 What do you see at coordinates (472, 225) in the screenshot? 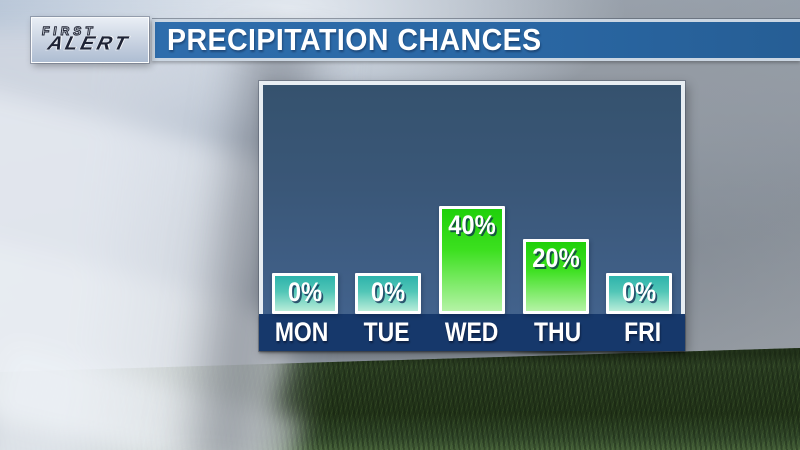
I see `bar-value-label: 40%` at bounding box center [472, 225].